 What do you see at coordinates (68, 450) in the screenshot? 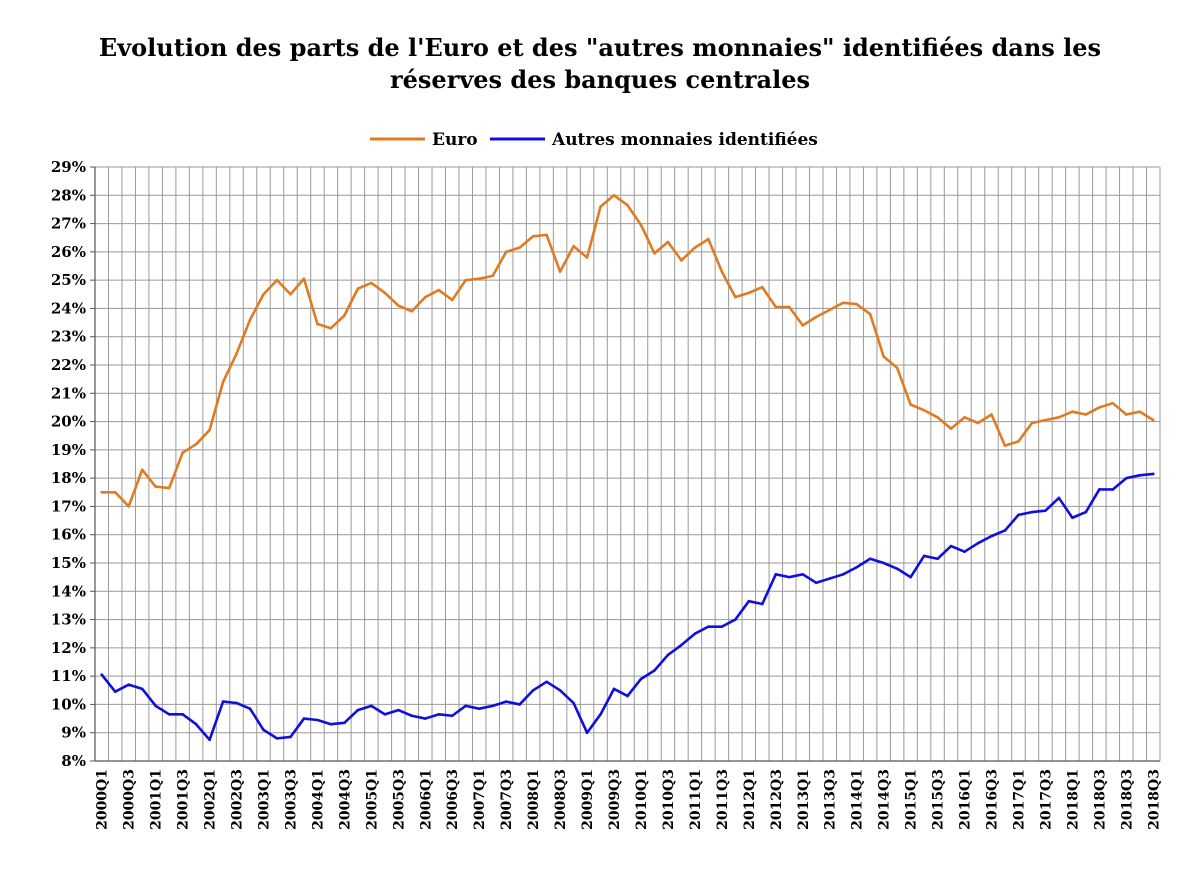
I see `y-tick-label: 19%` at bounding box center [68, 450].